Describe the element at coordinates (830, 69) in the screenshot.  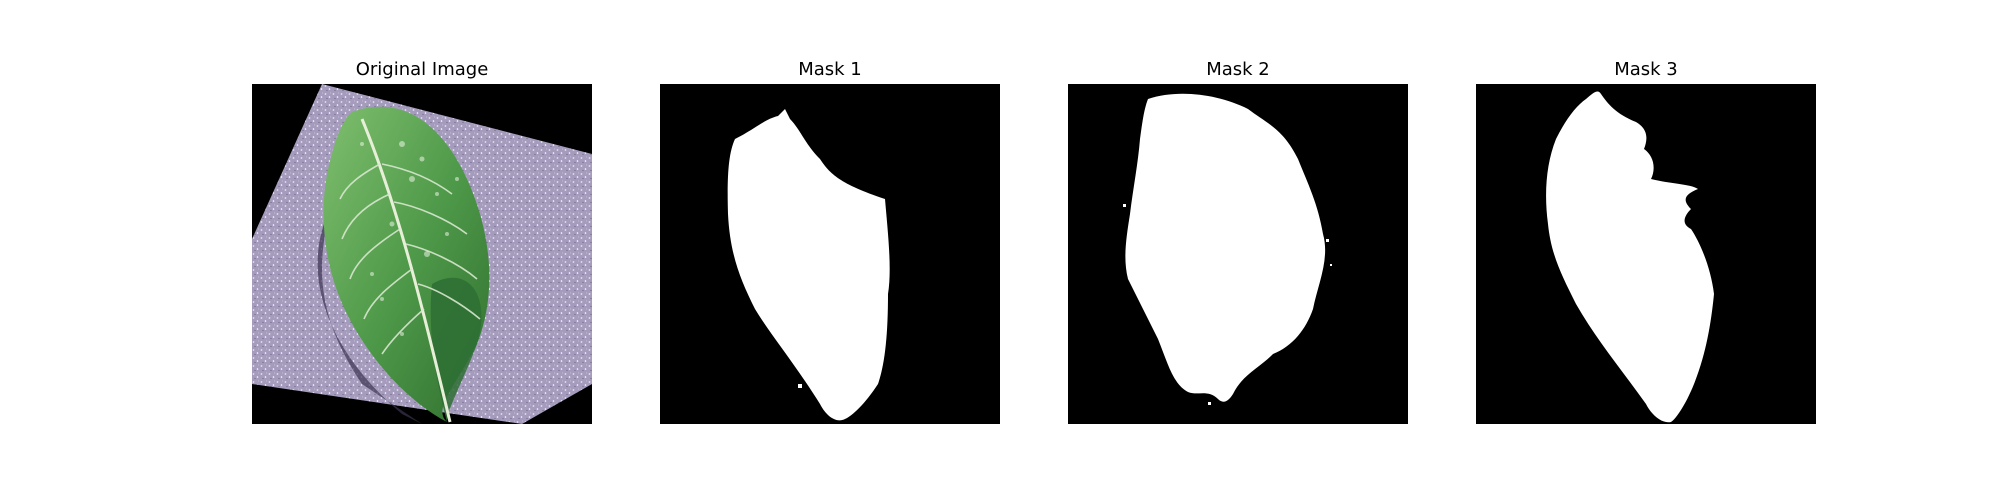
I see `panel-title-mask-1: Mask 1` at that location.